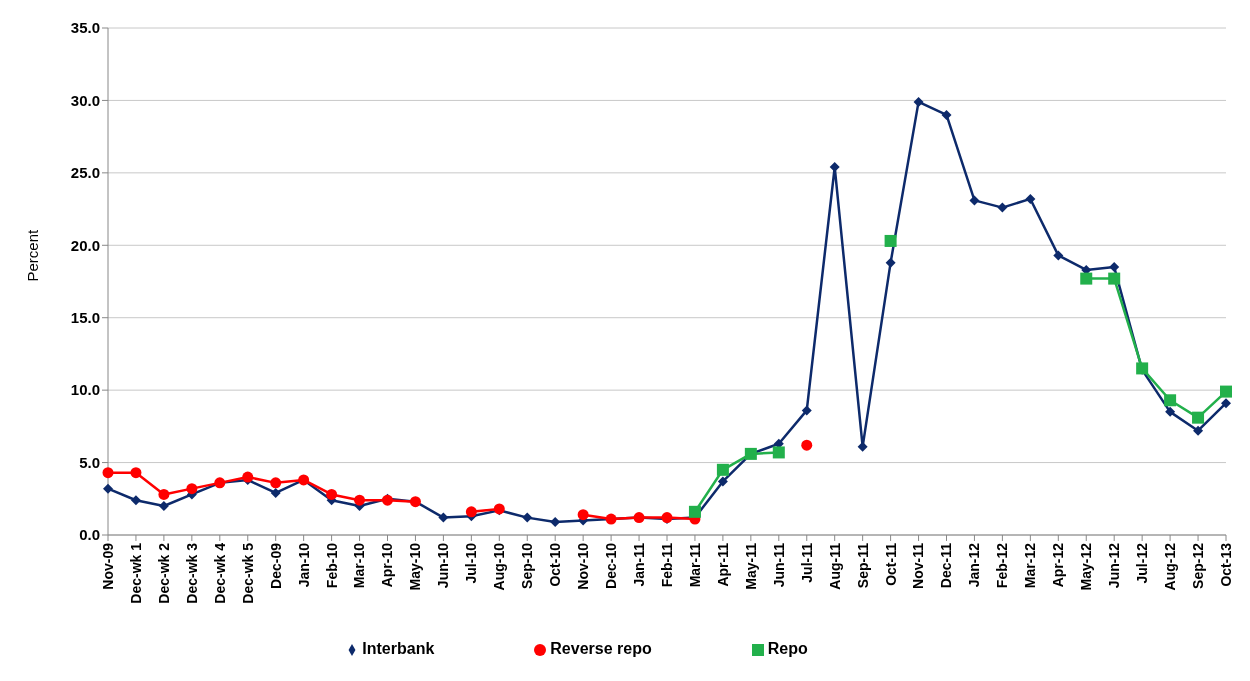 This screenshot has width=1250, height=681. What do you see at coordinates (247, 573) in the screenshot?
I see `x-tick-label: Dec-wk 5` at bounding box center [247, 573].